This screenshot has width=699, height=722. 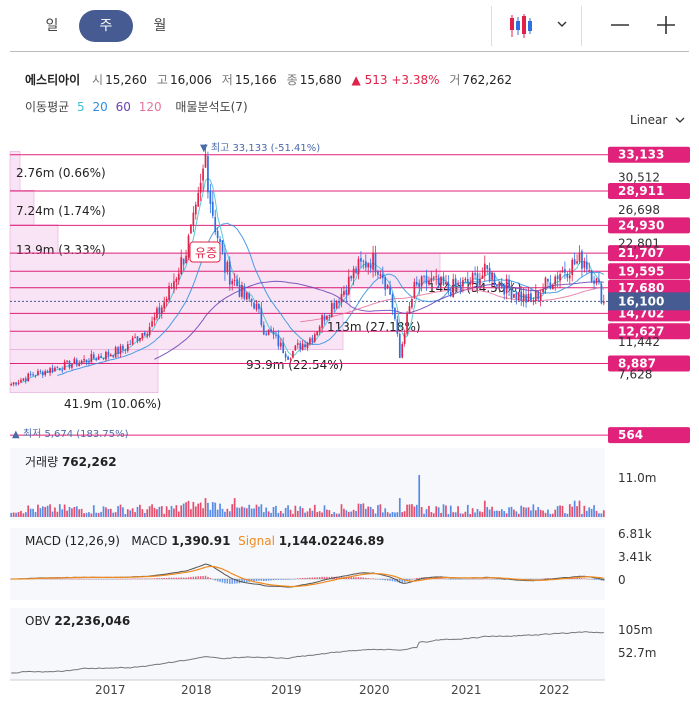 What do you see at coordinates (205, 252) in the screenshot?
I see `event-badge` at bounding box center [205, 252].